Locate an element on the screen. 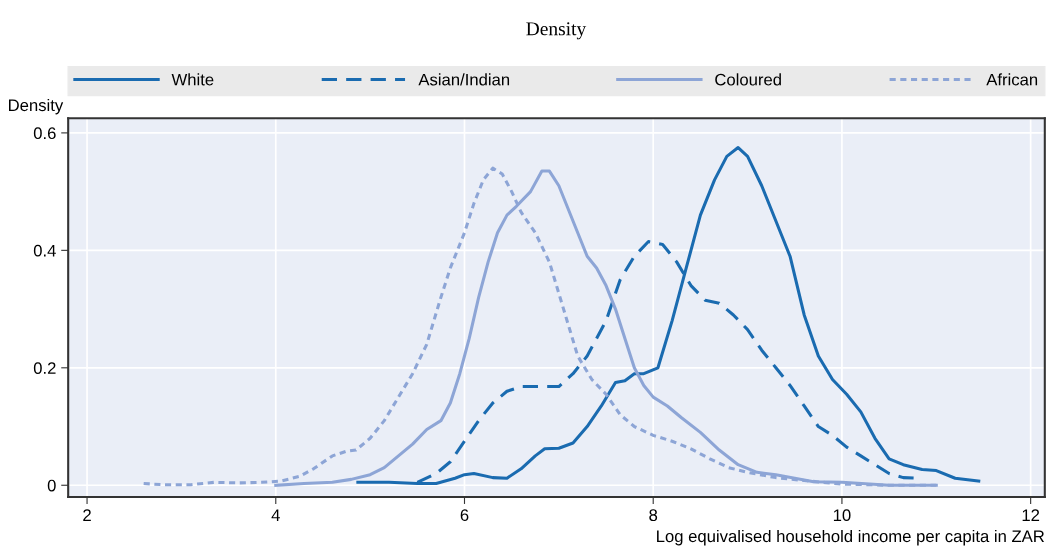 This screenshot has width=1049, height=555. y-tick-label: 0.6 is located at coordinates (44, 133).